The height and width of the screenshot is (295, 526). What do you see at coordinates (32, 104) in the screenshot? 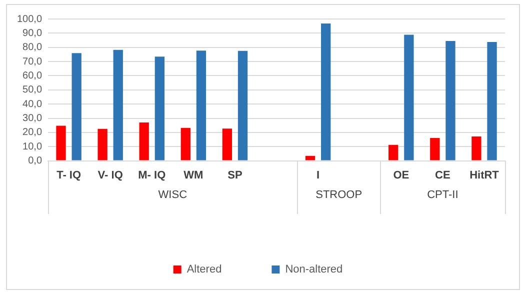
I see `y-tick-label: 40,0` at bounding box center [32, 104].